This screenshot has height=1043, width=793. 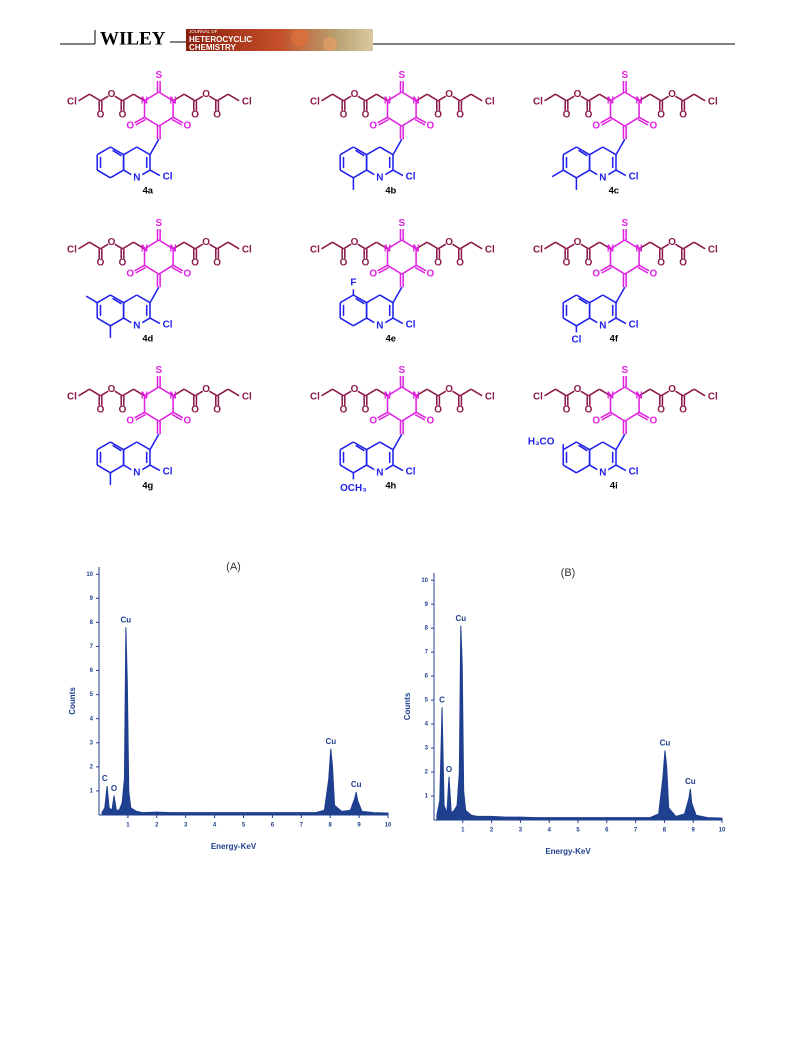 I want to click on x-tick-label: 9, so click(x=694, y=831).